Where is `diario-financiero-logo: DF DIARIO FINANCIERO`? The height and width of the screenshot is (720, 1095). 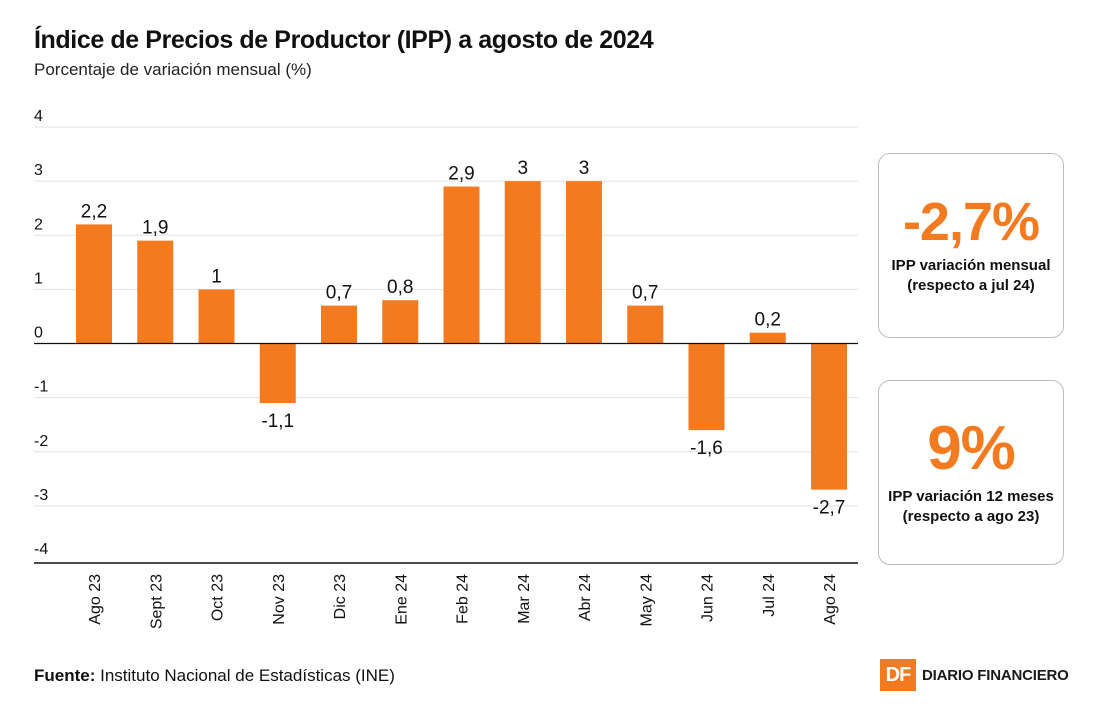
diario-financiero-logo: DF DIARIO FINANCIERO is located at coordinates (974, 675).